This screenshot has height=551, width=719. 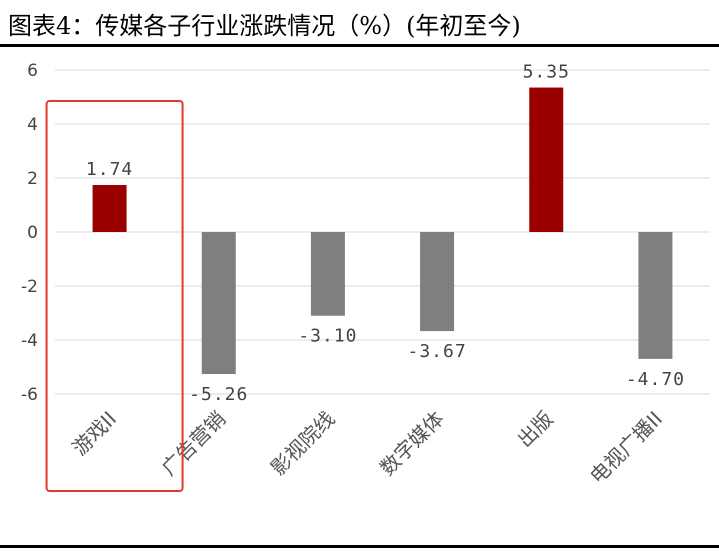 What do you see at coordinates (412, 444) in the screenshot?
I see `category-label: 数字媒体` at bounding box center [412, 444].